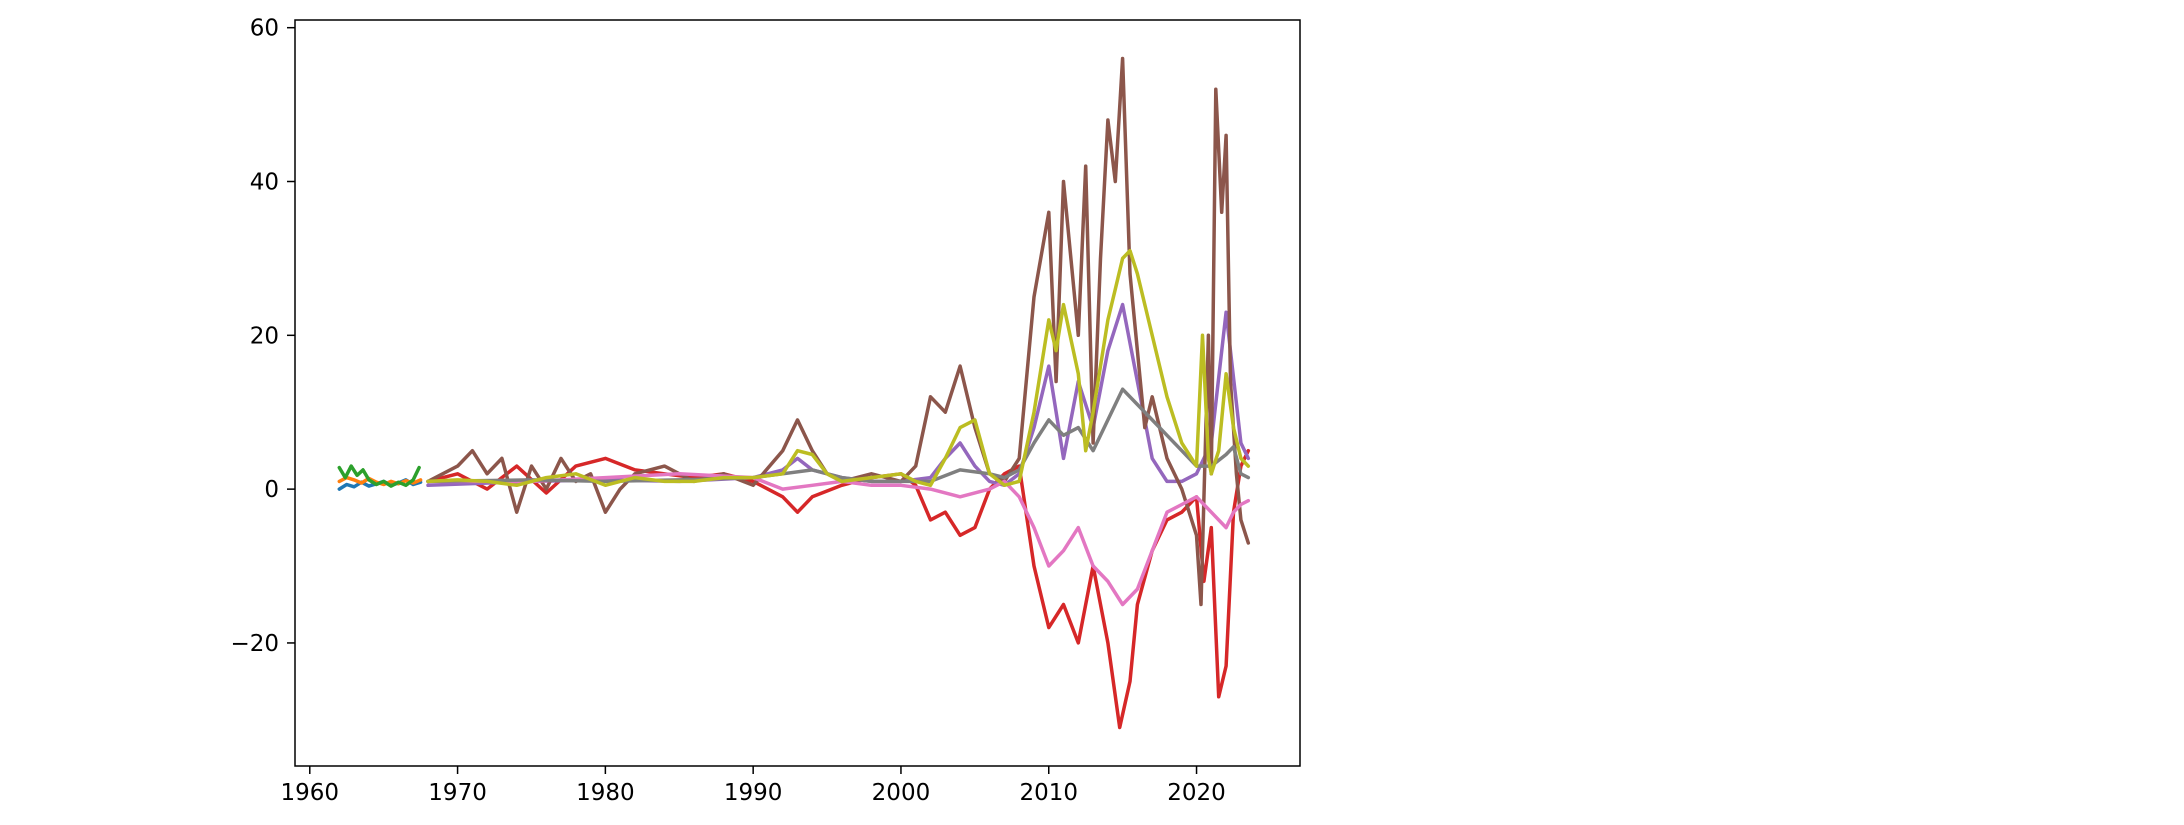 The width and height of the screenshot is (2184, 825). Describe the element at coordinates (271, 490) in the screenshot. I see `y-tick-label: 0` at that location.